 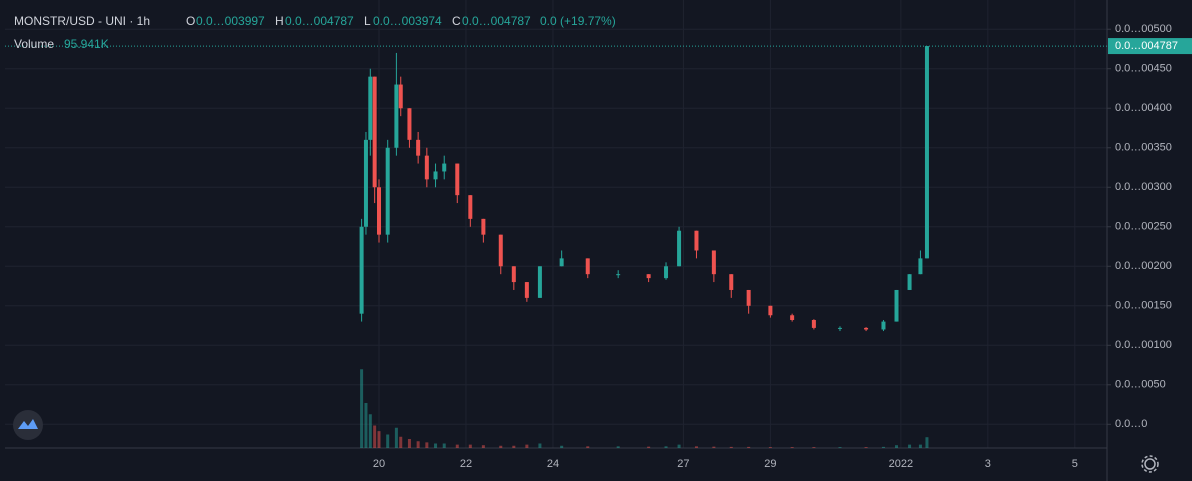 I want to click on y-tick-label: 0.0…00100, so click(x=1143, y=345).